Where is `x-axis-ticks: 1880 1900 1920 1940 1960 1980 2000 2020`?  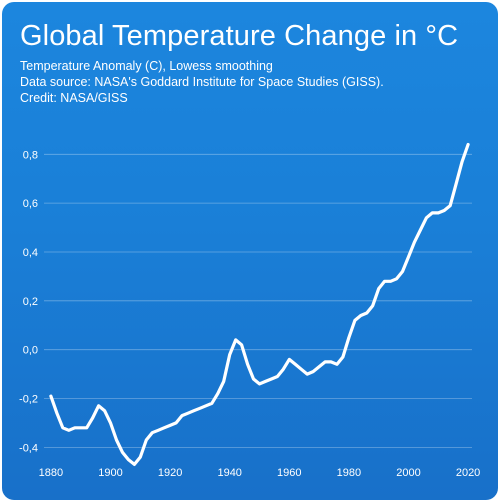 x-axis-ticks: 1880 1900 1920 1940 1960 1980 2000 2020 is located at coordinates (260, 473).